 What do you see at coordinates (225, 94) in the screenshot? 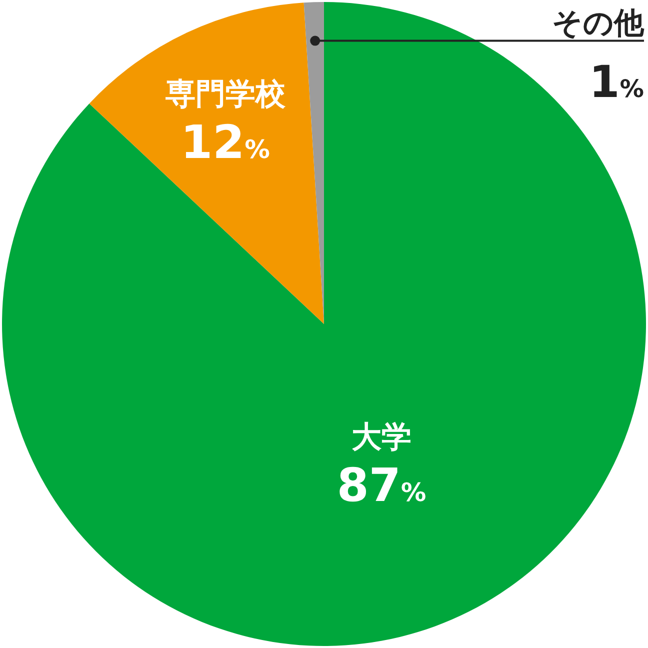
I see `slice-label: 専門学校` at bounding box center [225, 94].